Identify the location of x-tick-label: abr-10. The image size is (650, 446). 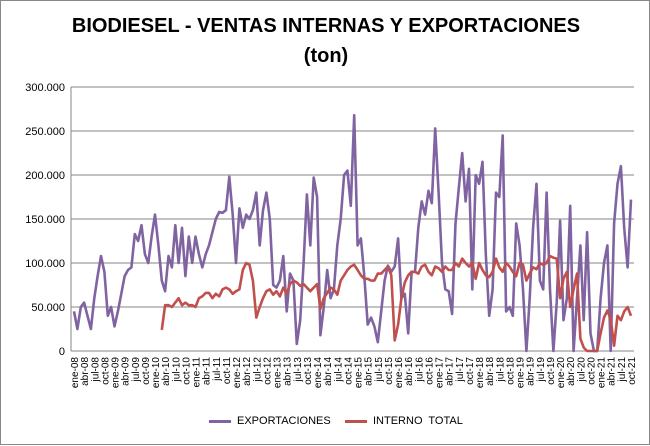
(166, 371).